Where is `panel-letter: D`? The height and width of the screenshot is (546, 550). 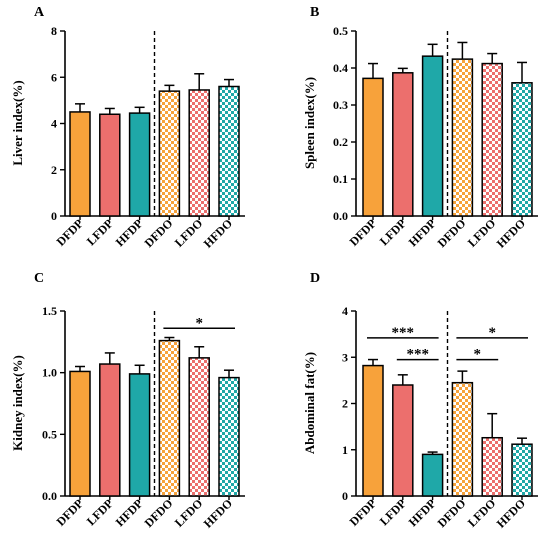 panel-letter: D is located at coordinates (315, 278).